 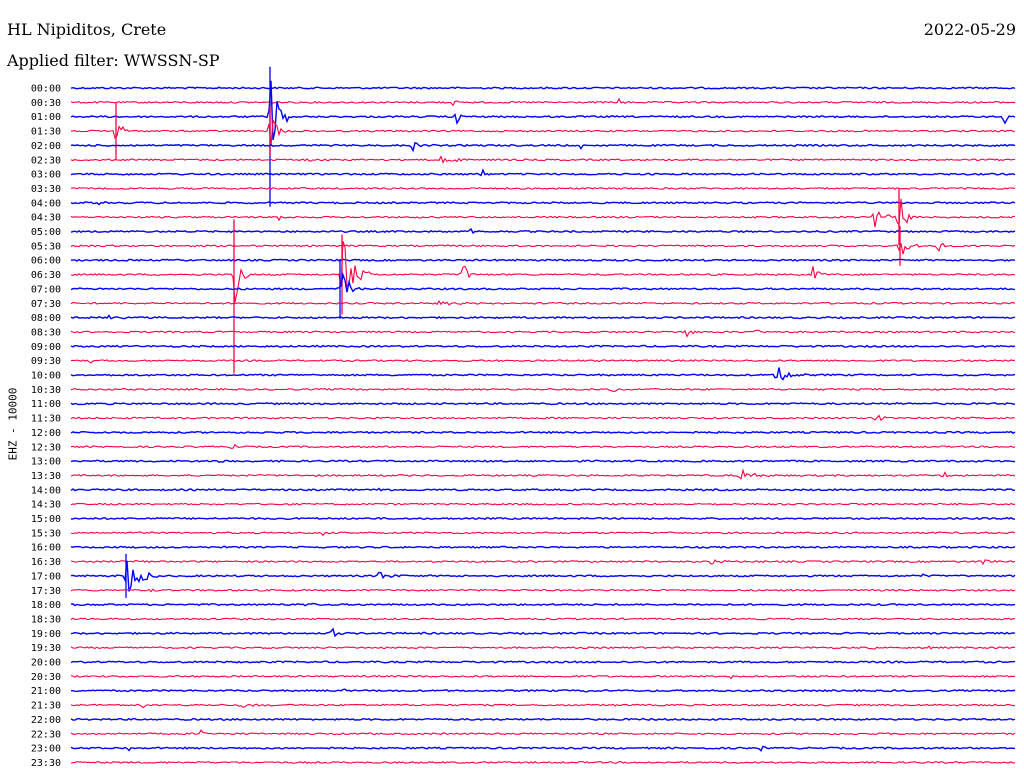 What do you see at coordinates (46, 175) in the screenshot?
I see `time-tick-label: 03:00` at bounding box center [46, 175].